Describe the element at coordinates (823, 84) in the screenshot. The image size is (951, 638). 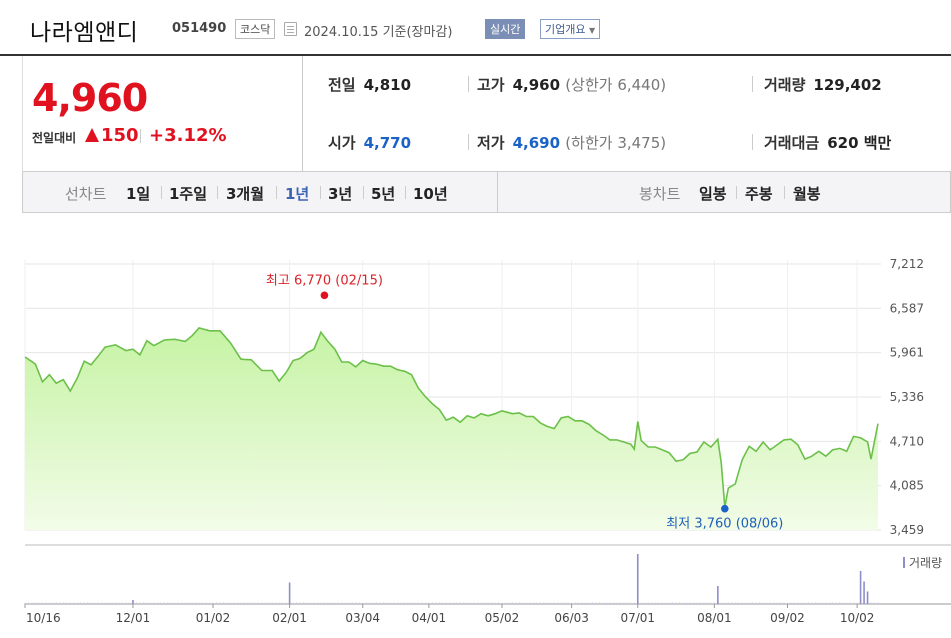
I see `volume-cell: 거래량 129,402` at that location.